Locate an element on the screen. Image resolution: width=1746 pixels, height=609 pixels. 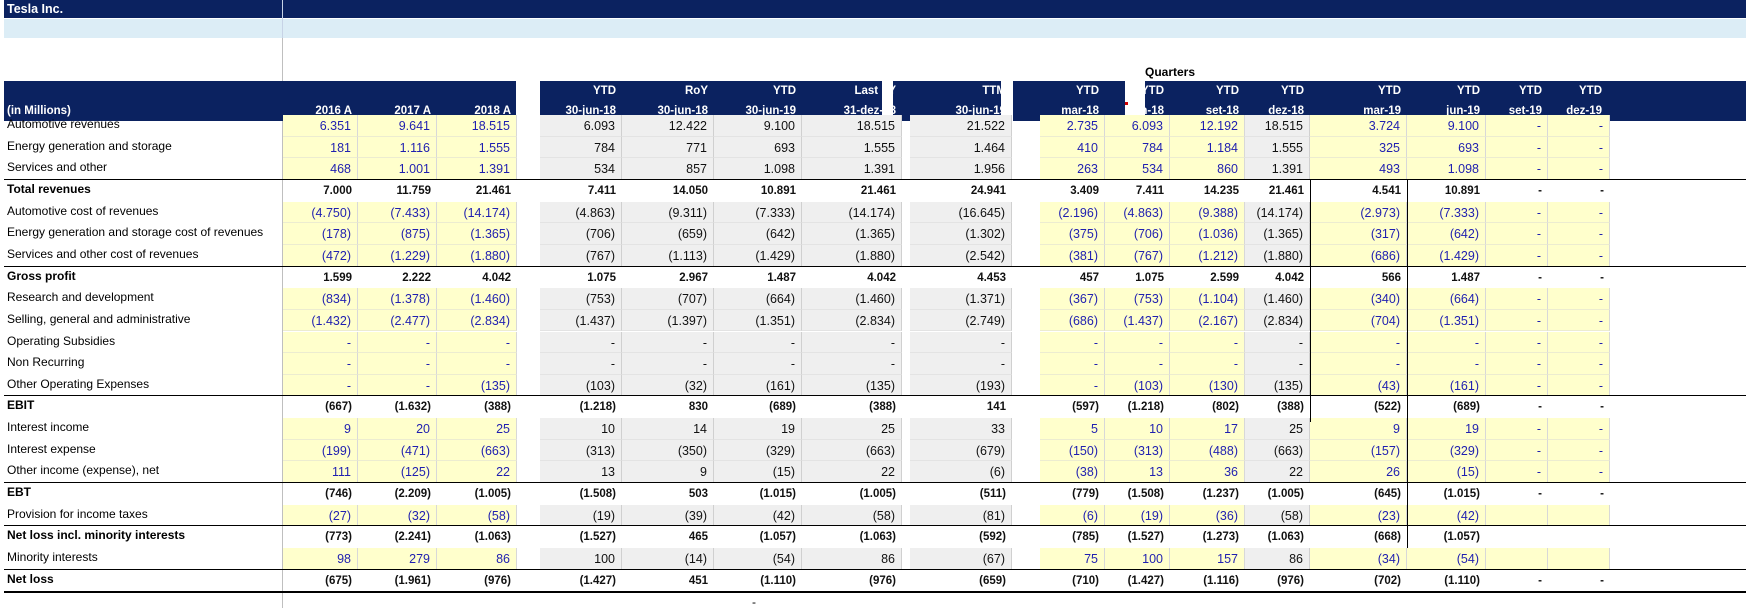
table-cell: (645) is located at coordinates (1358, 494).